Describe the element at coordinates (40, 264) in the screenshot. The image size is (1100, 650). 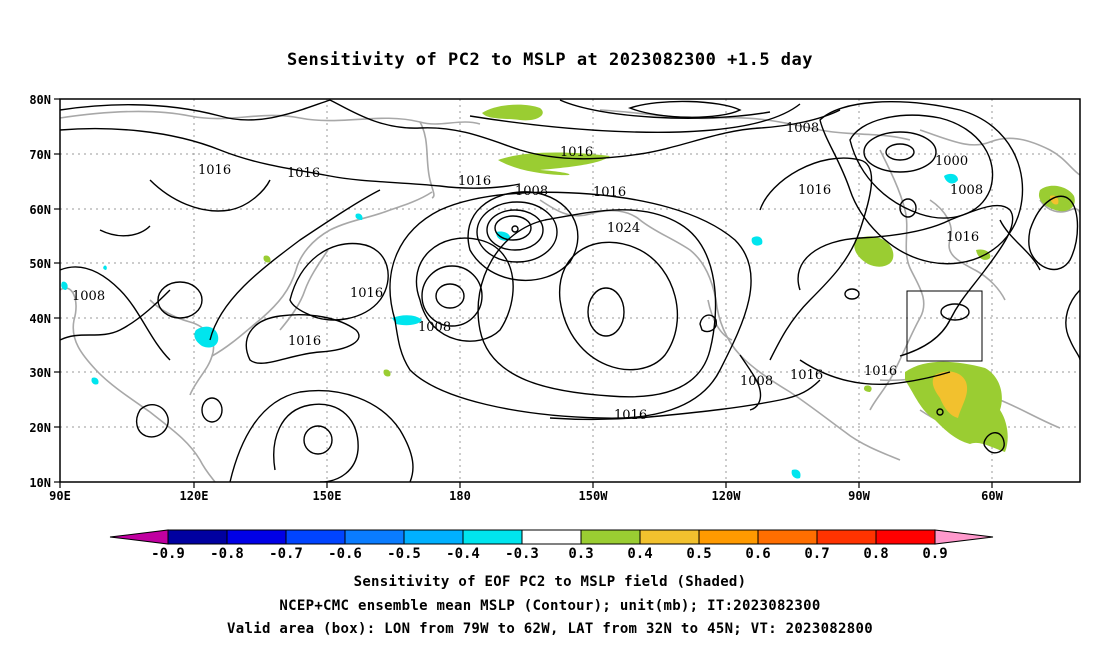
I see `lat-label: 50N` at that location.